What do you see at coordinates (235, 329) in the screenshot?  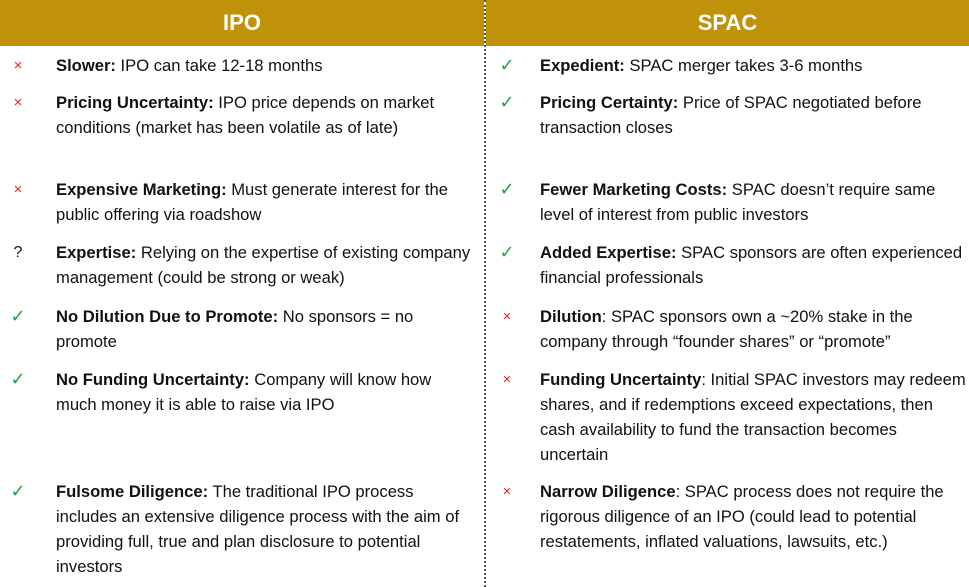 I see `ipo-row-body: No sponsors = no promote` at bounding box center [235, 329].